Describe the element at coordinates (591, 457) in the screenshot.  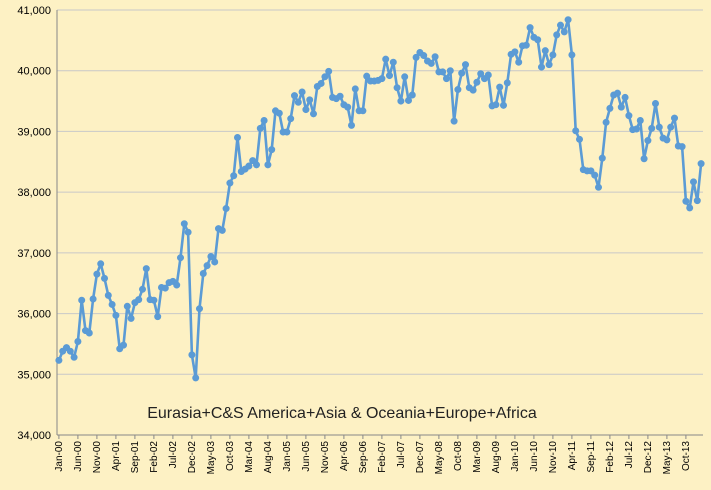
I see `x-tick-label: Sep-11` at that location.